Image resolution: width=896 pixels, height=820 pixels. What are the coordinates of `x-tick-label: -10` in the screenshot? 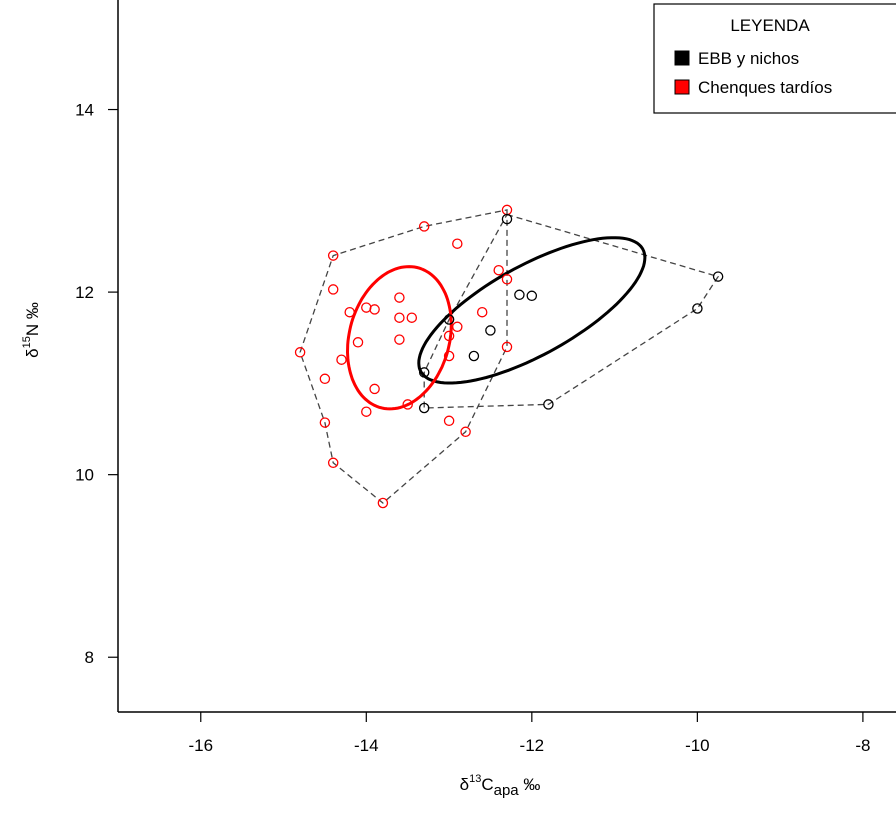 It's located at (697, 745).